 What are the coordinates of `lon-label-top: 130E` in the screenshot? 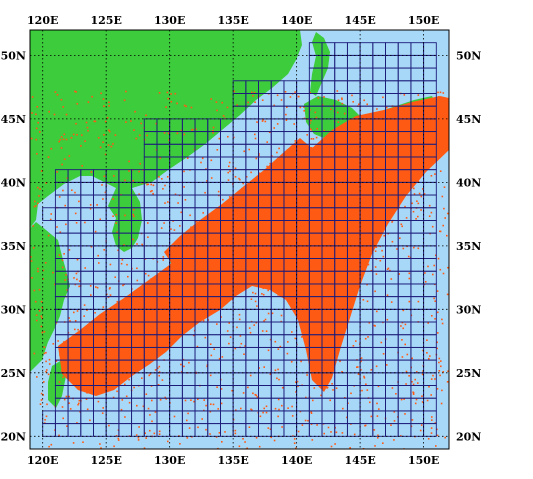 It's located at (169, 20).